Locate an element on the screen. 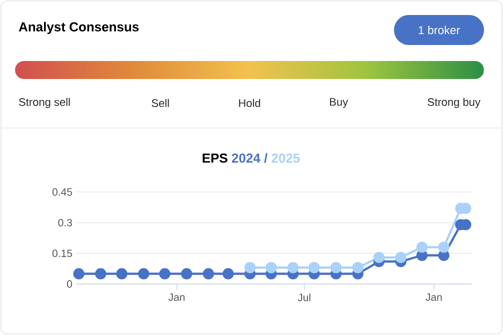 The image size is (503, 335). y-tick-label: 0.3 is located at coordinates (65, 222).